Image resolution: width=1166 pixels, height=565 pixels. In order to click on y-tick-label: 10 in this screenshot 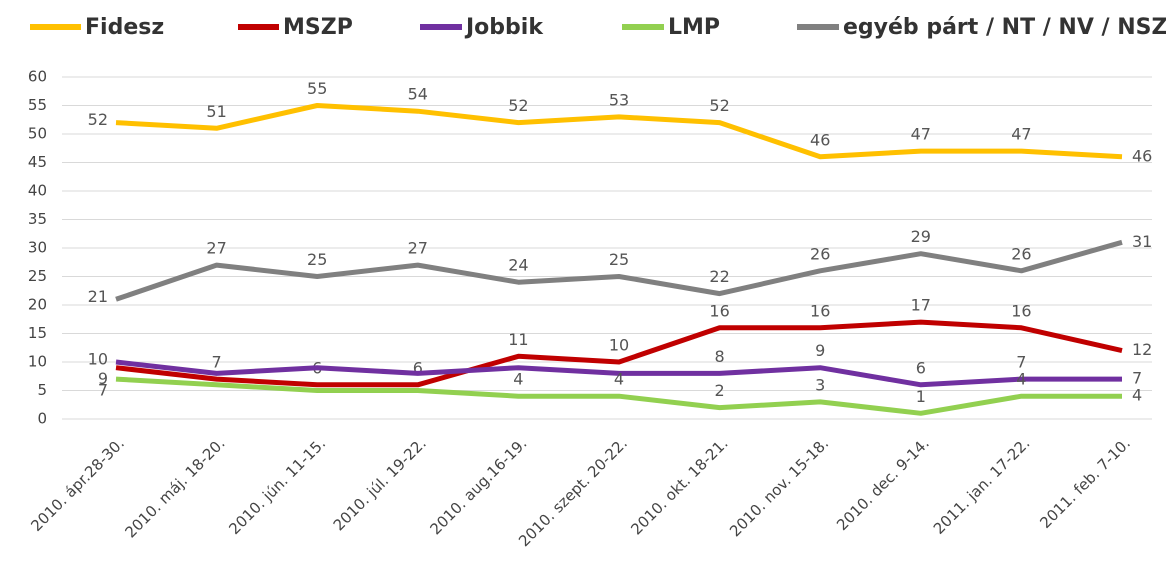, I will do `click(37, 362)`.